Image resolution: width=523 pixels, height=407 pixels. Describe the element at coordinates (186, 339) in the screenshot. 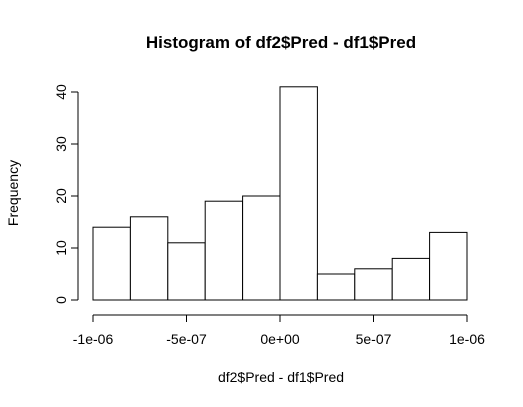

I see `x-tick-label: -5e-07` at that location.